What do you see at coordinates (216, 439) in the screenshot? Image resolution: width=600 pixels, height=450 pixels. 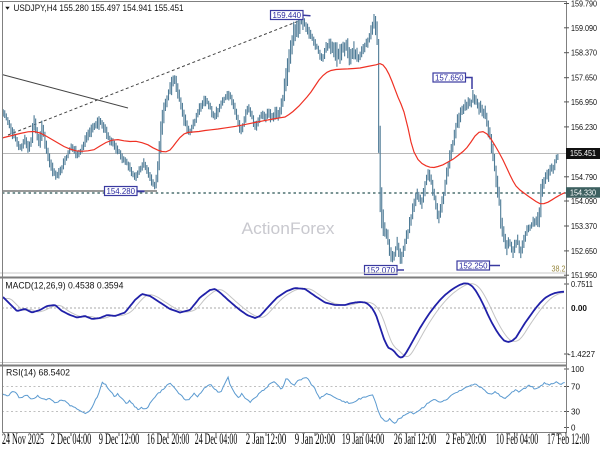 I see `svg-text: 24 Dec 04:00` at bounding box center [216, 439].